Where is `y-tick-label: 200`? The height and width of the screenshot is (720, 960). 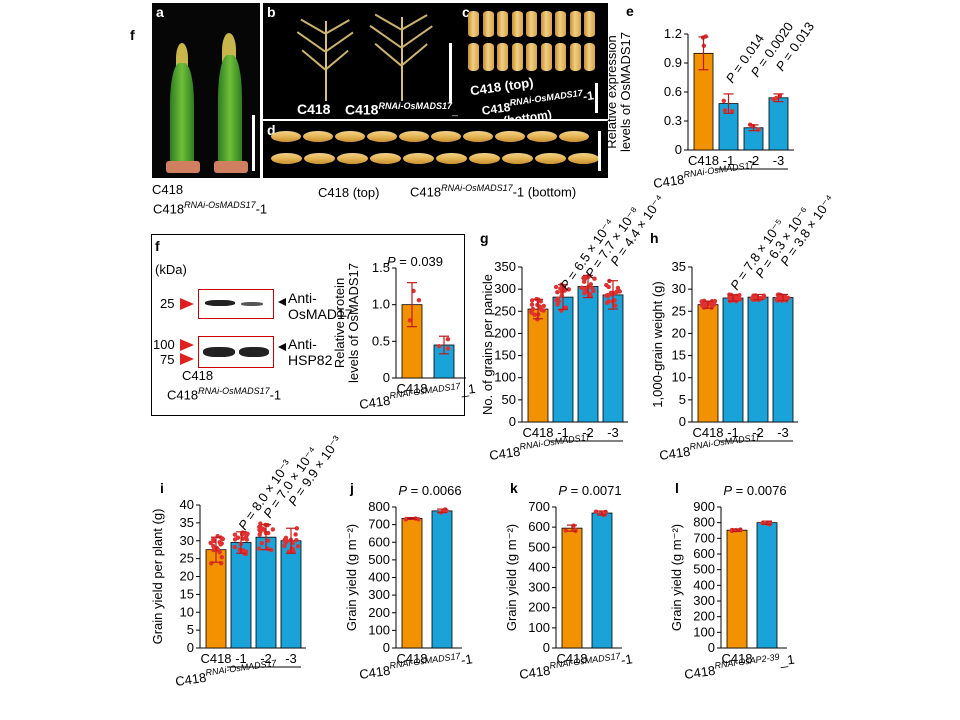
y-tick-label: 200 is located at coordinates (505, 332).